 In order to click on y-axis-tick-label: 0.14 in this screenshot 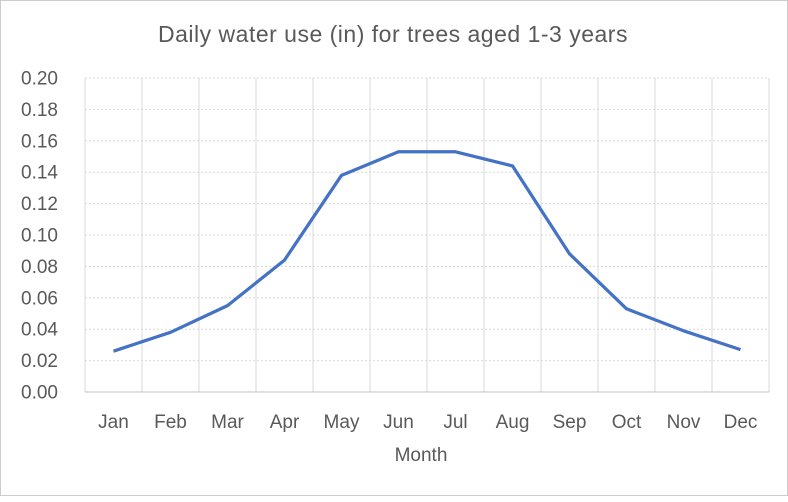, I will do `click(39, 173)`.